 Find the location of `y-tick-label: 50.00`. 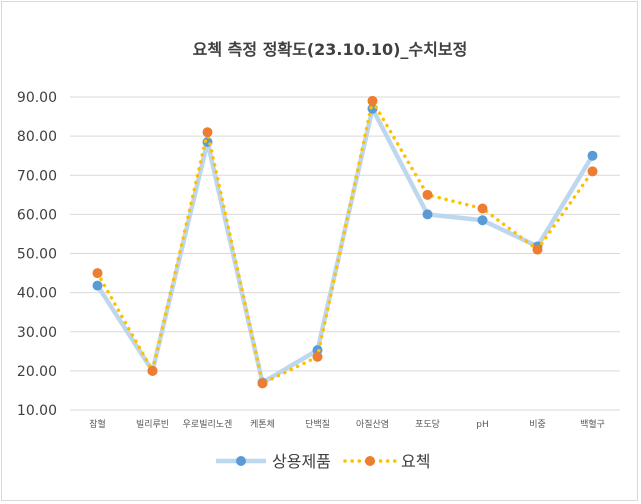

y-tick-label: 50.00 is located at coordinates (37, 255).